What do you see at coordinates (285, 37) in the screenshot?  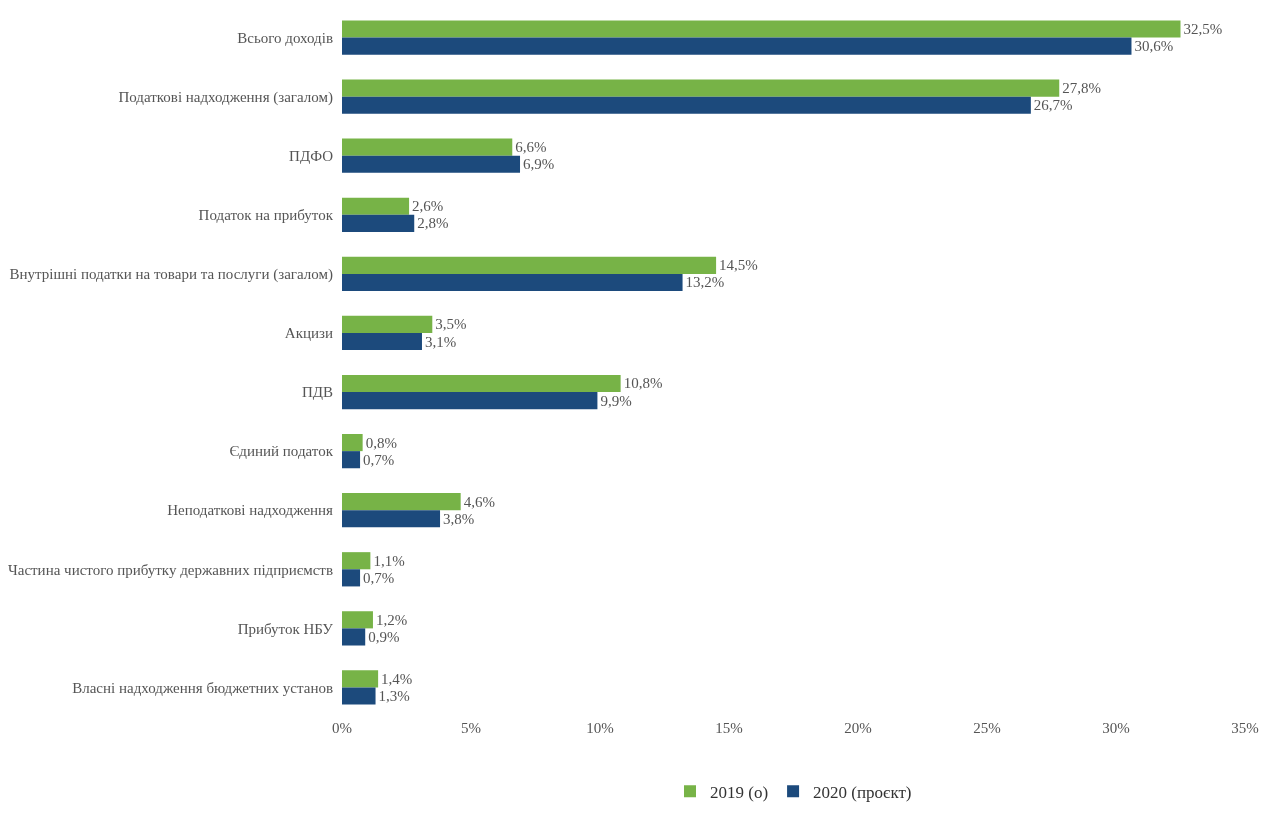 I see `y-tick-label: Всього доходів` at bounding box center [285, 37].